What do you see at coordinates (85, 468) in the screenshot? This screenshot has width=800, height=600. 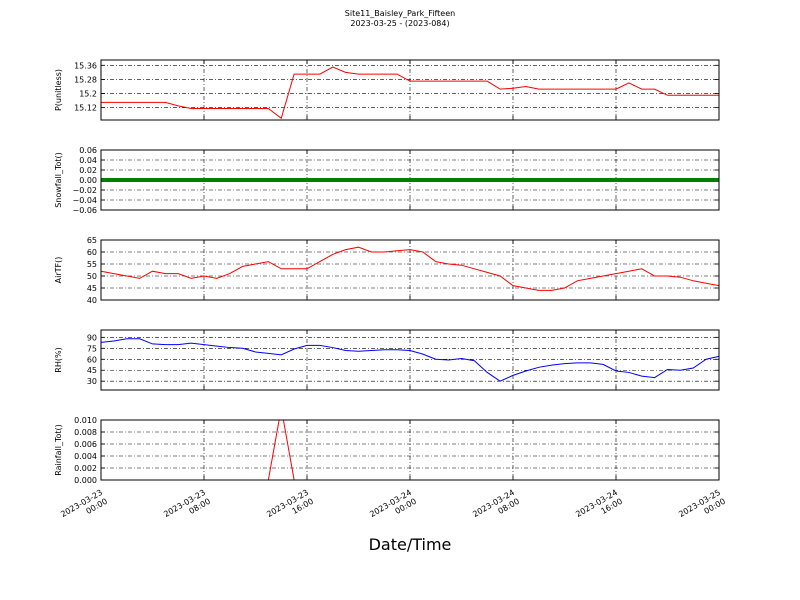 I see `y-tick-label: 0.002` at bounding box center [85, 468].